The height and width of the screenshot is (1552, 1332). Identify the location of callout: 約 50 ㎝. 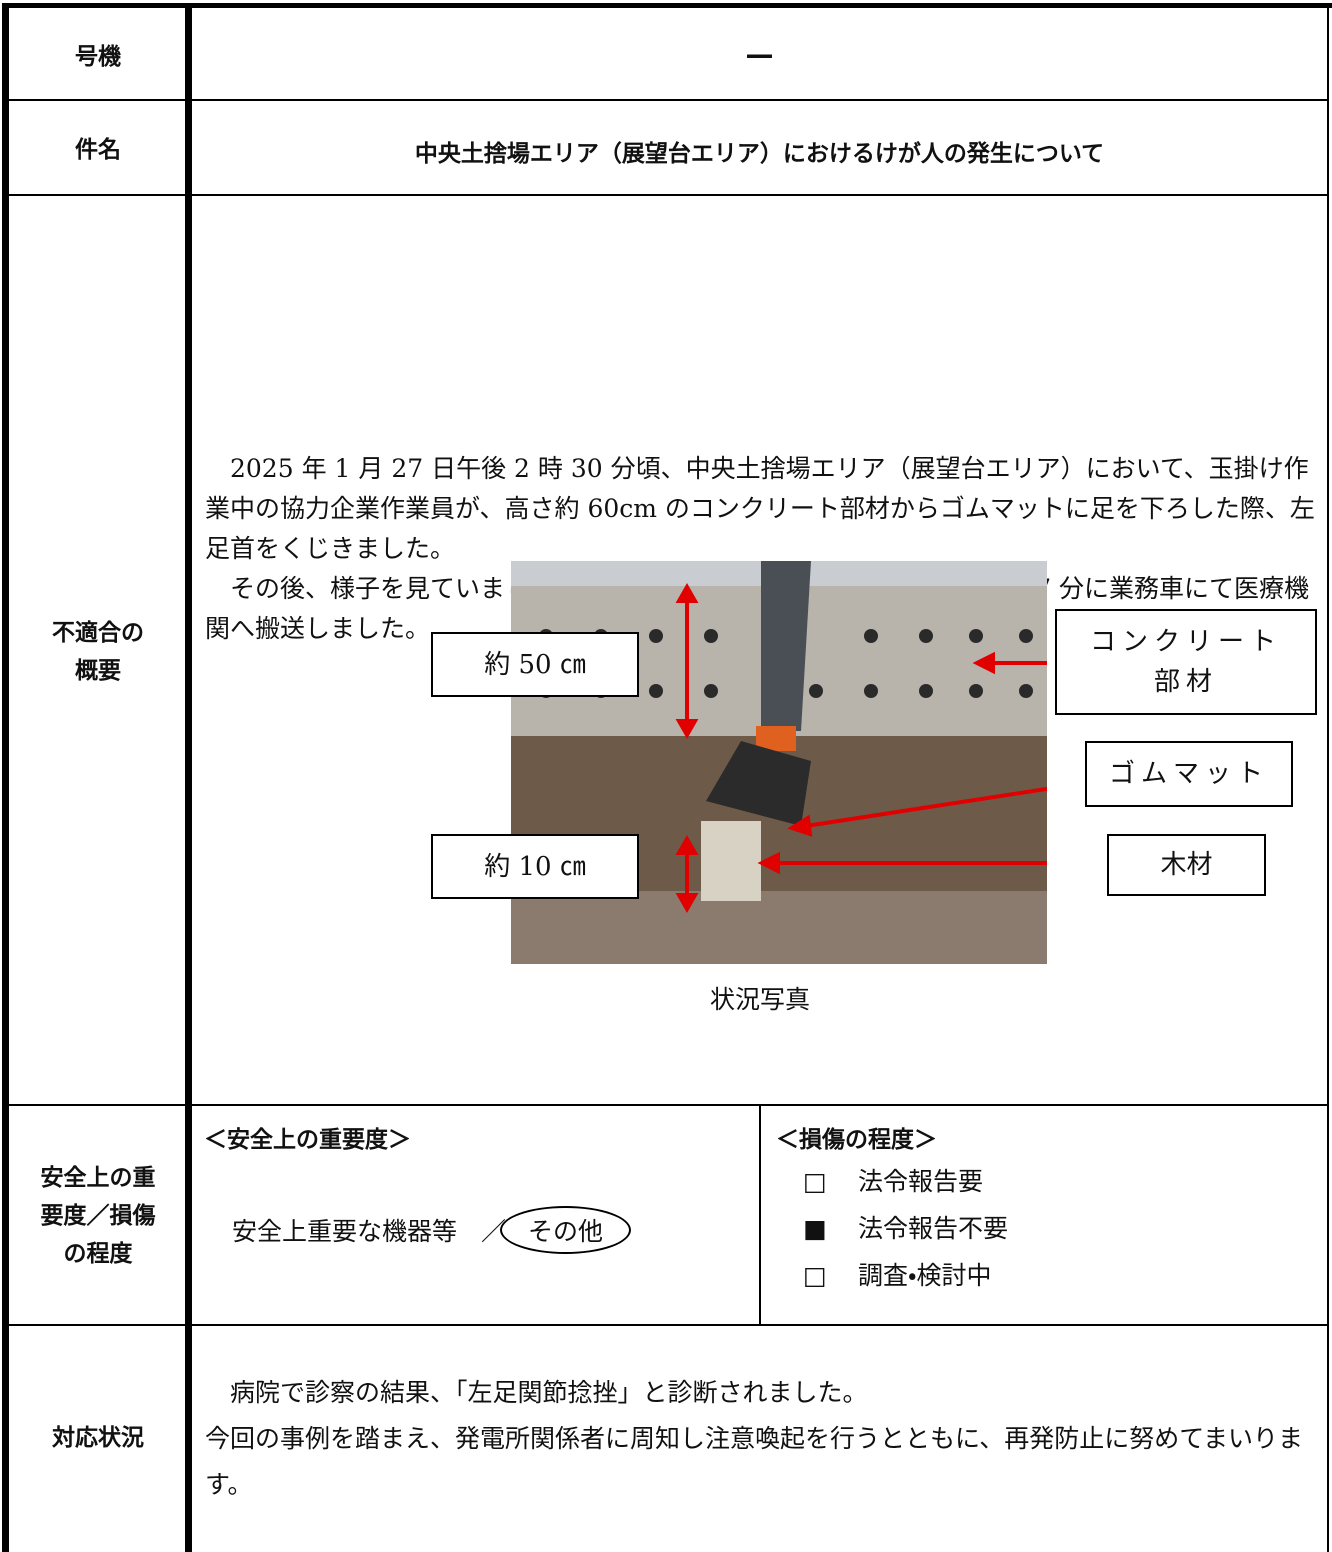
(535, 664).